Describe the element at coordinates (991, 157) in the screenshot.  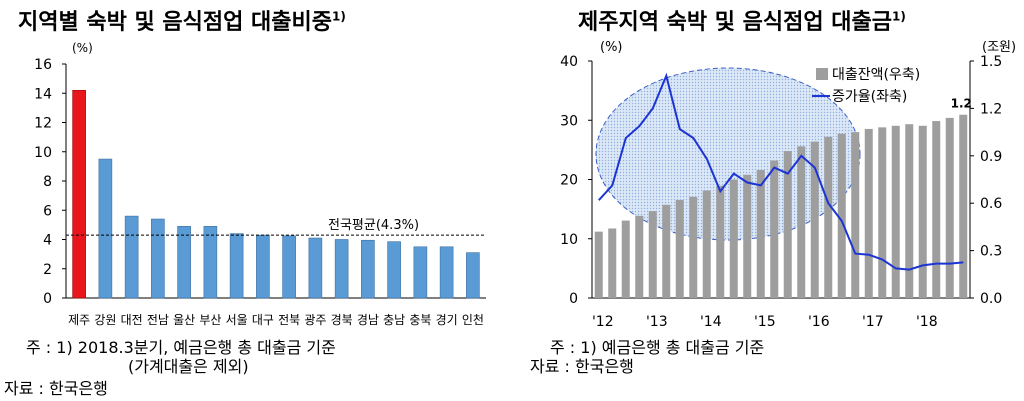
I see `right-right-tick-label: 0.9` at that location.